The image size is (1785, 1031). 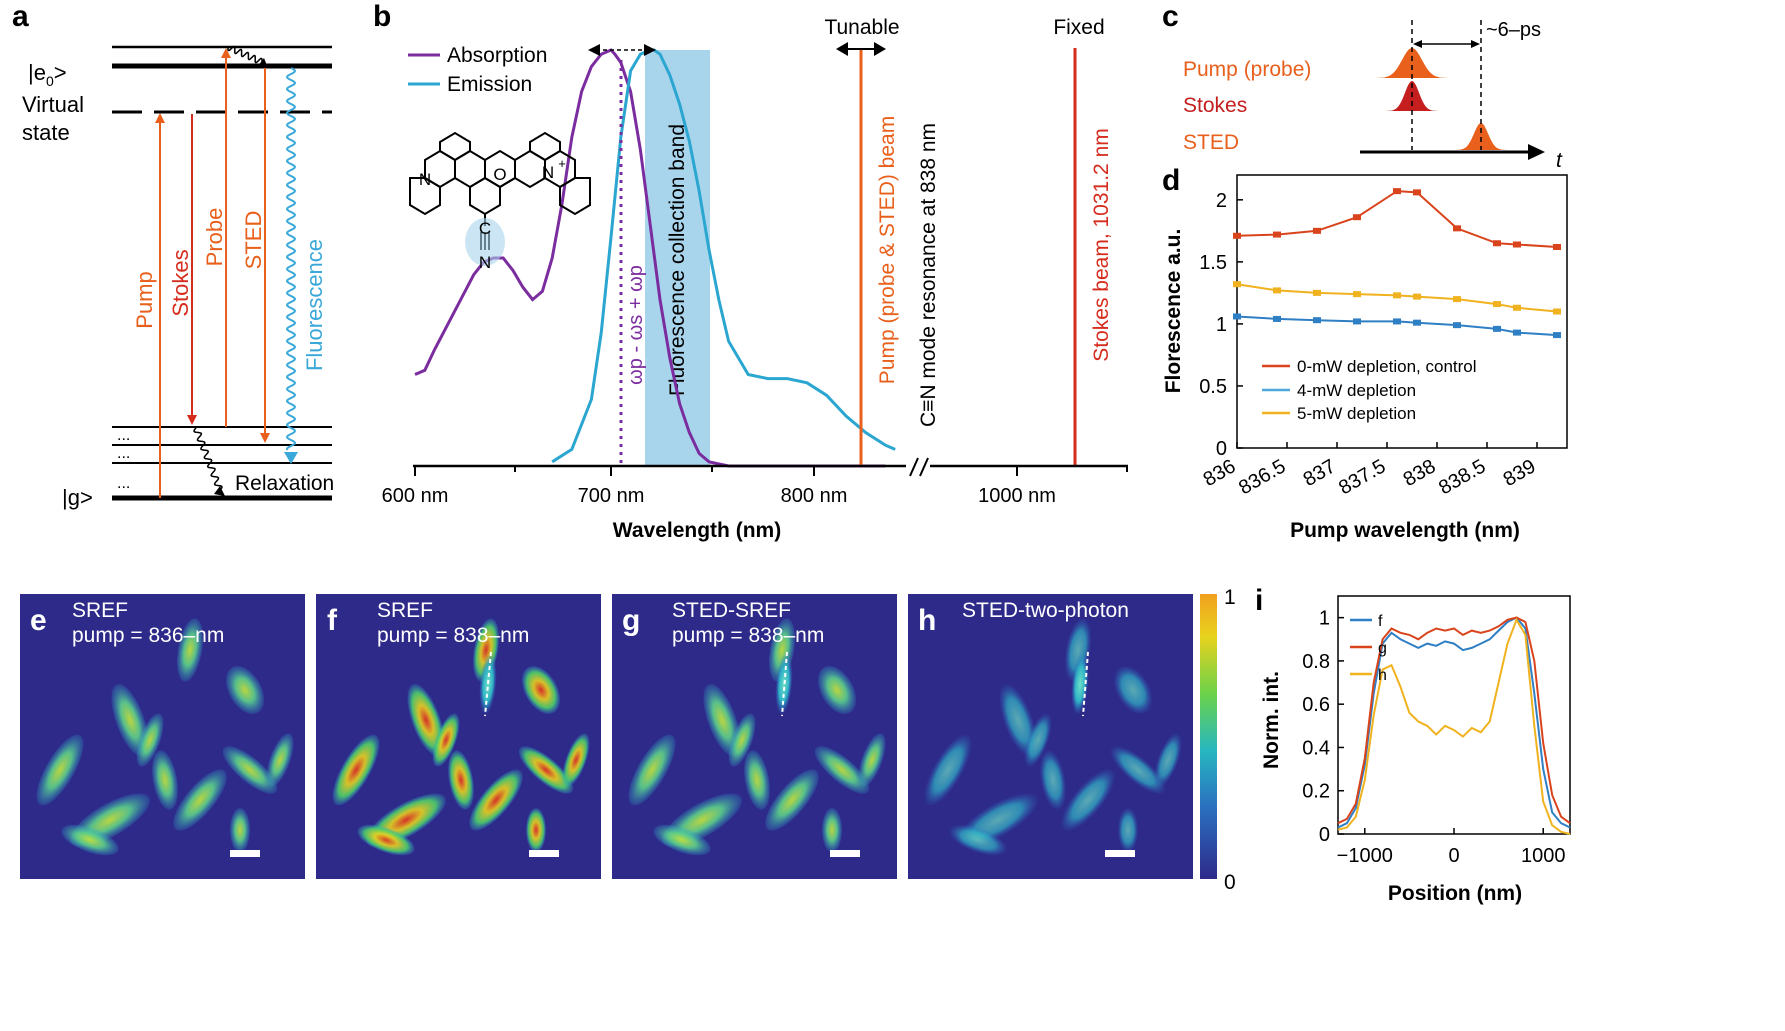 What do you see at coordinates (332, 620) in the screenshot?
I see `panel-label-f: f` at bounding box center [332, 620].